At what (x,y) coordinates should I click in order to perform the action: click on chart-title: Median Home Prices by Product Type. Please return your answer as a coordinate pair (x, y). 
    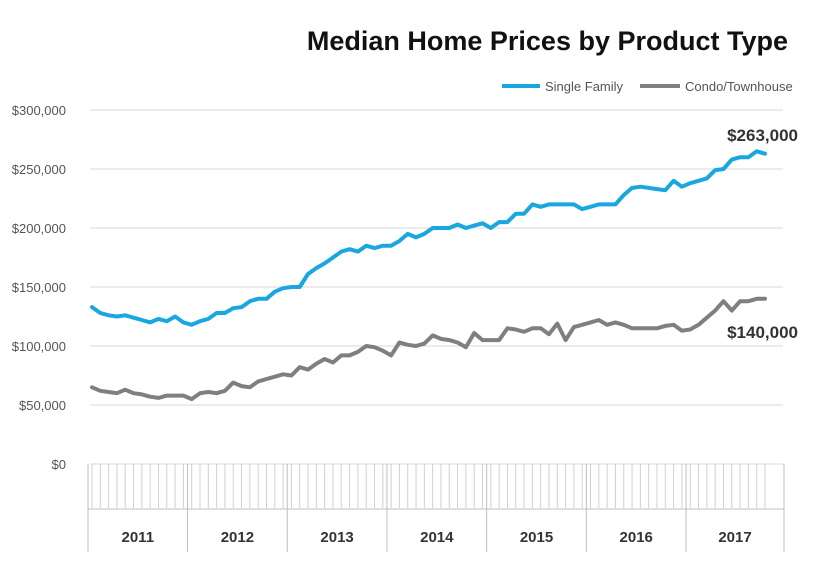
    Looking at the image, I should click on (547, 41).